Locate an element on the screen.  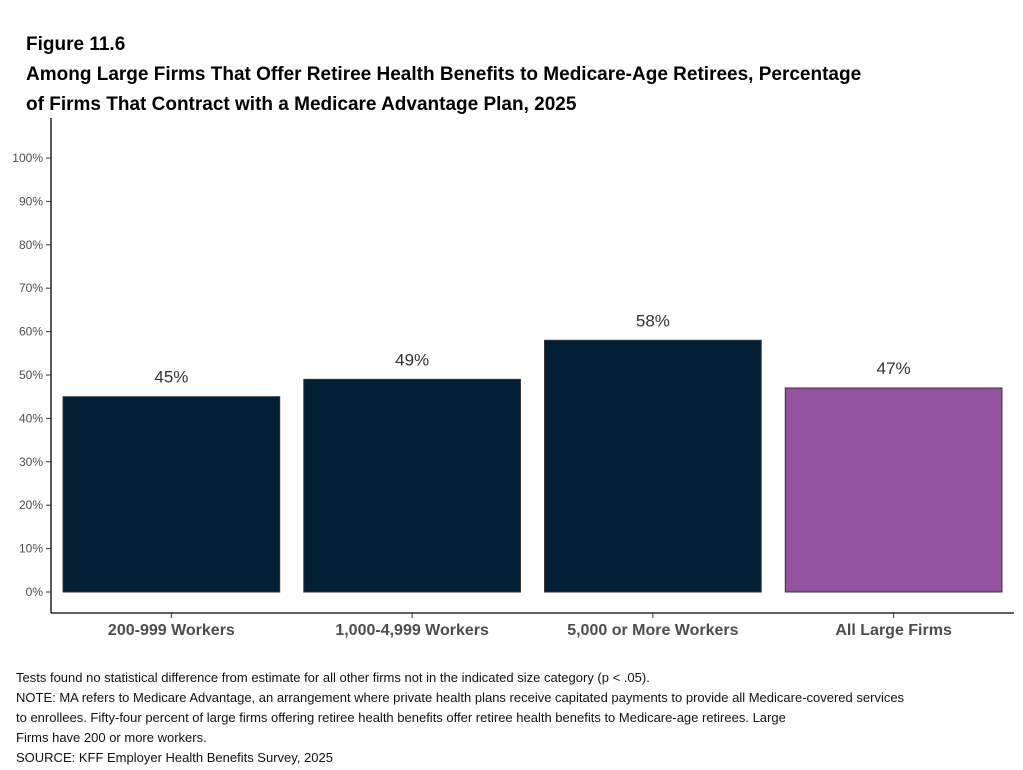
y-tick-label: 10% is located at coordinates (31, 549).